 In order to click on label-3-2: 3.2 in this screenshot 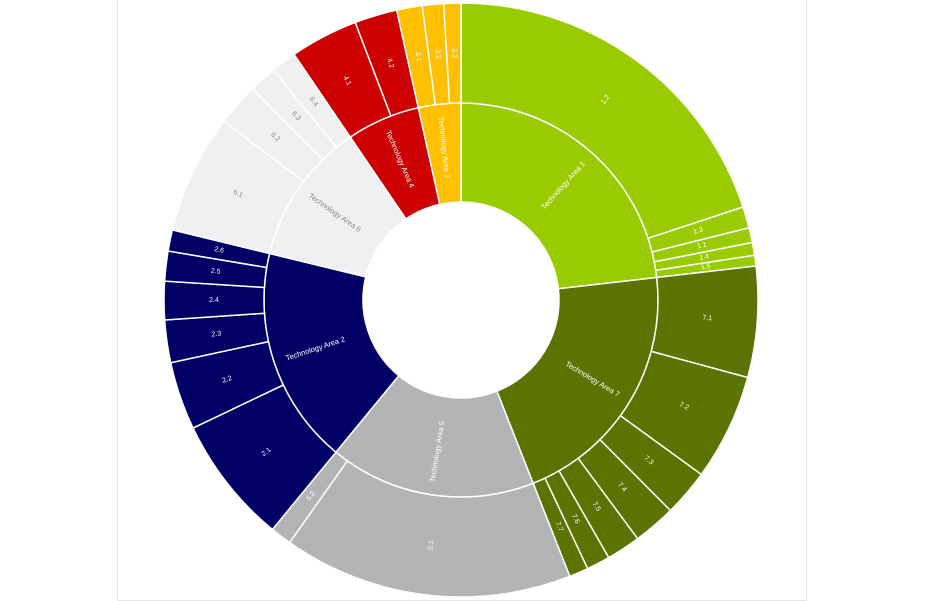, I will do `click(438, 54)`.